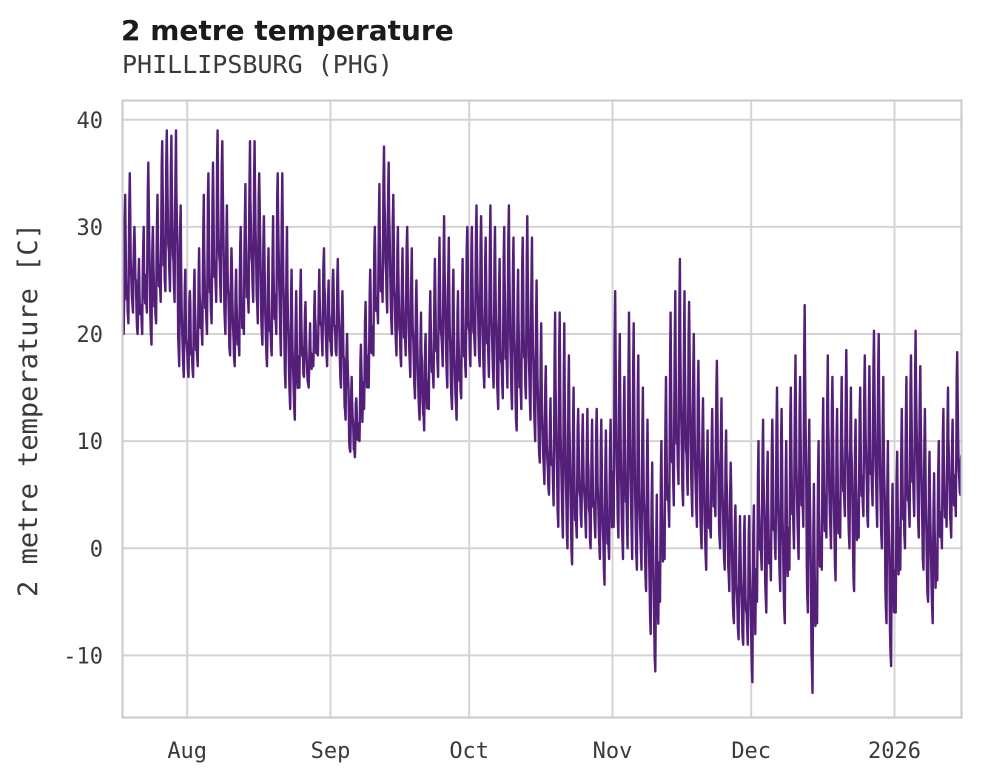 Image resolution: width=981 pixels, height=782 pixels. What do you see at coordinates (83, 656) in the screenshot?
I see `y-tick-label: -10` at bounding box center [83, 656].